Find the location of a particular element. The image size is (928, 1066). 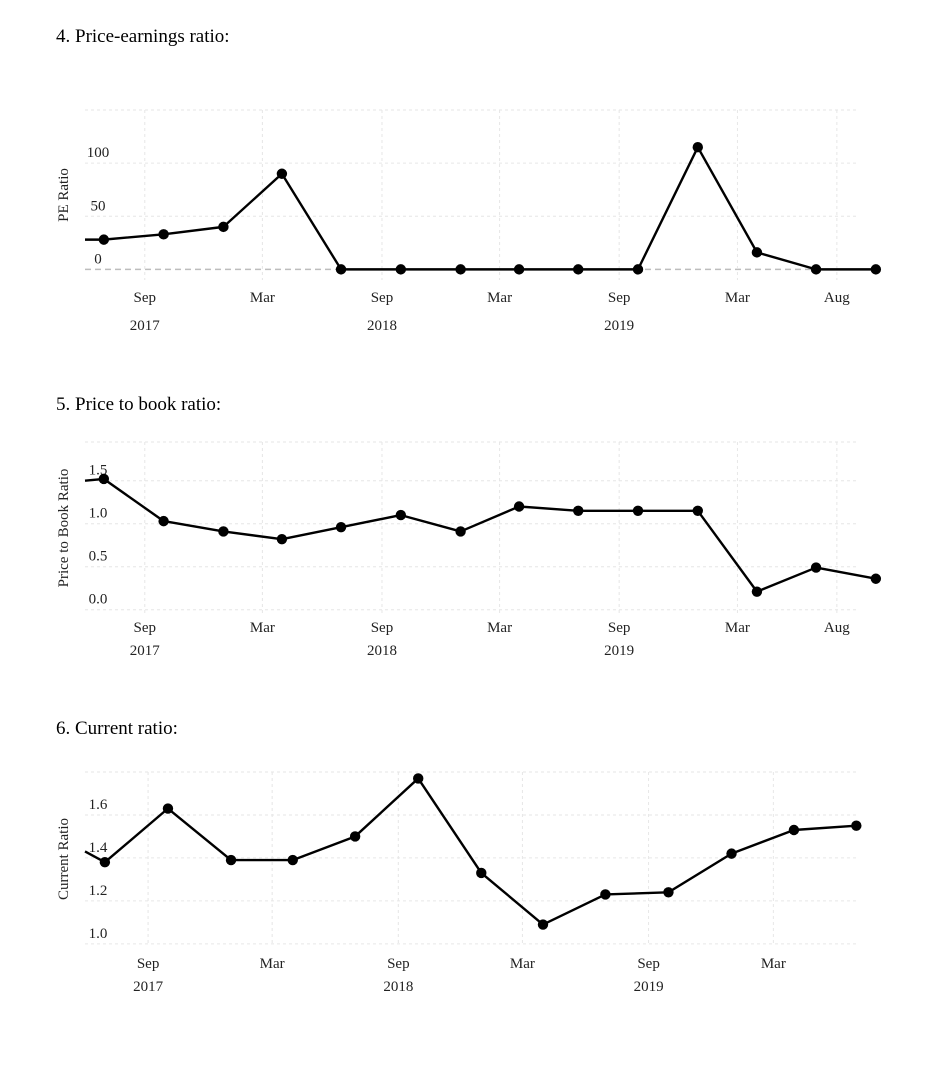

pb-series-line is located at coordinates (480, 535).